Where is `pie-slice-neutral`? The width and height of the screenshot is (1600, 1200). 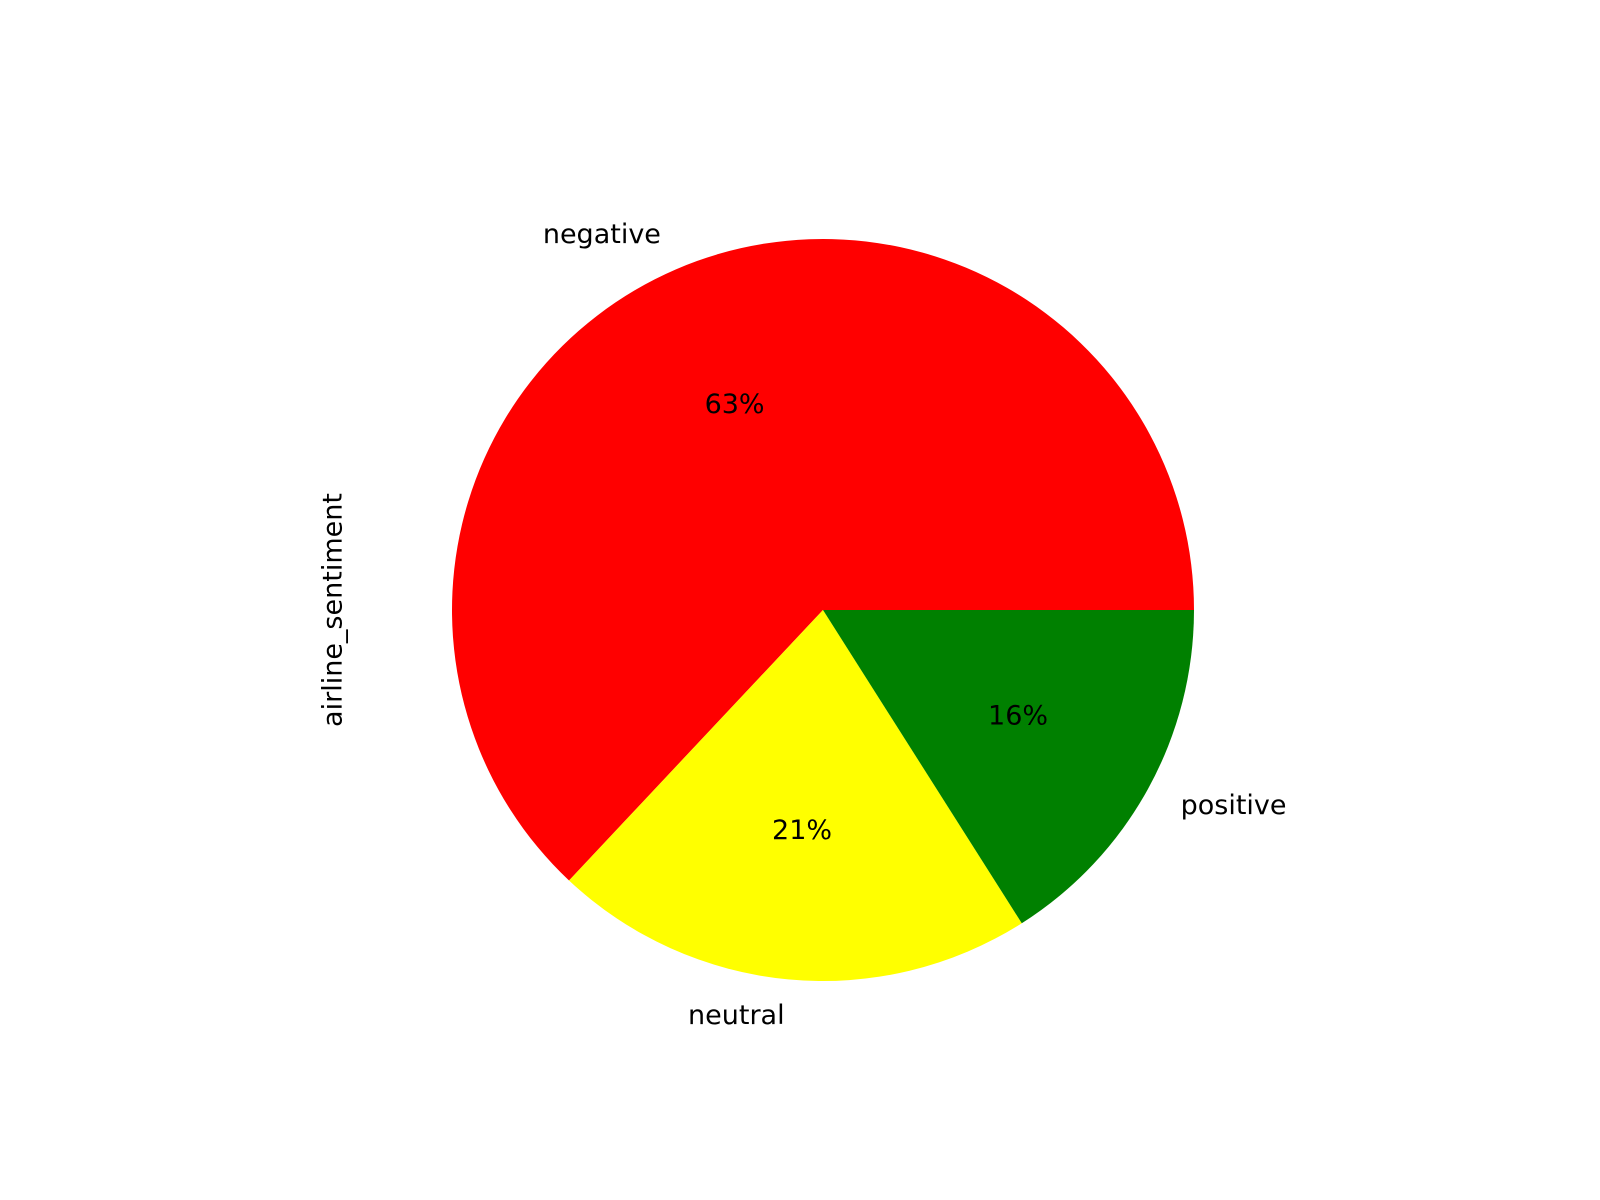
pie-slice-neutral is located at coordinates (795, 795).